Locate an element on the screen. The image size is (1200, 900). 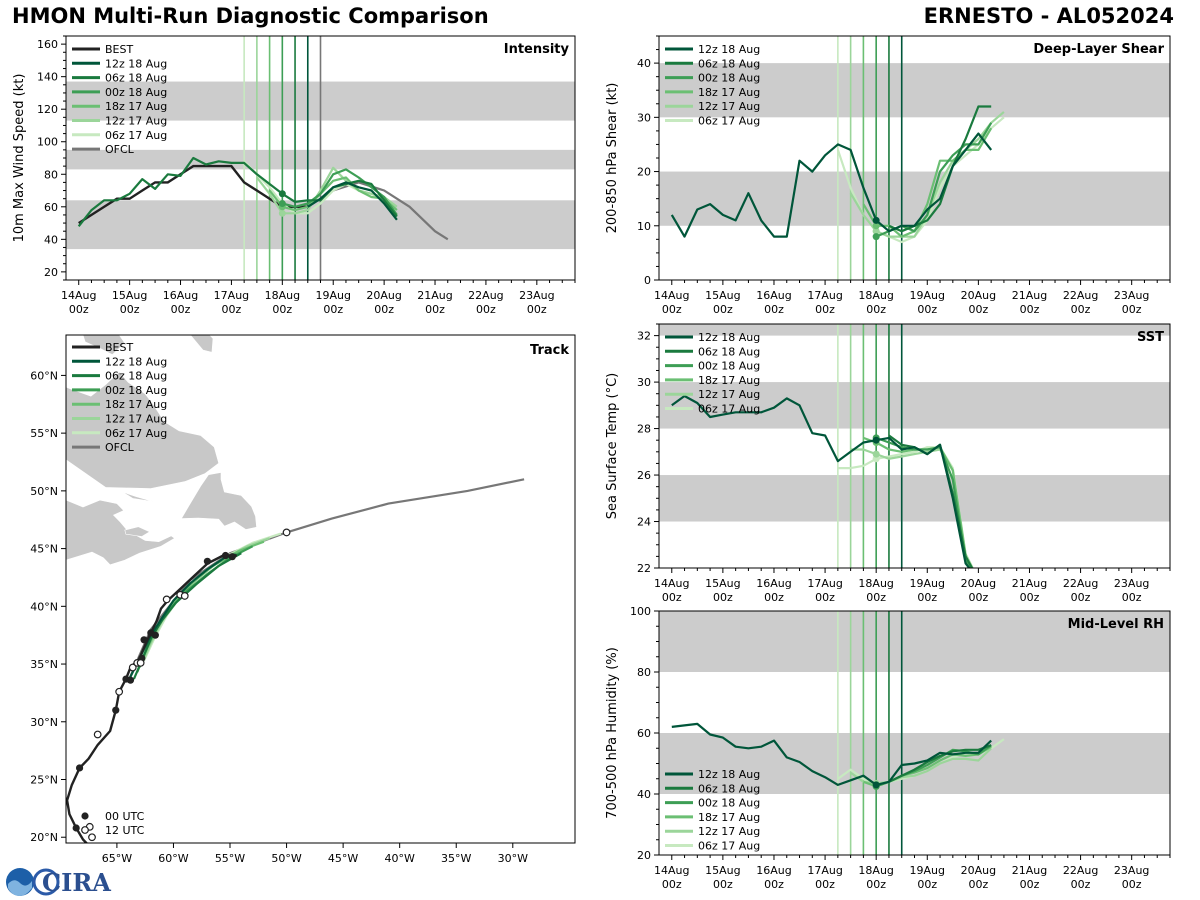
y-axis-label: Sea Surface Temp (°C) is located at coordinates (612, 446).